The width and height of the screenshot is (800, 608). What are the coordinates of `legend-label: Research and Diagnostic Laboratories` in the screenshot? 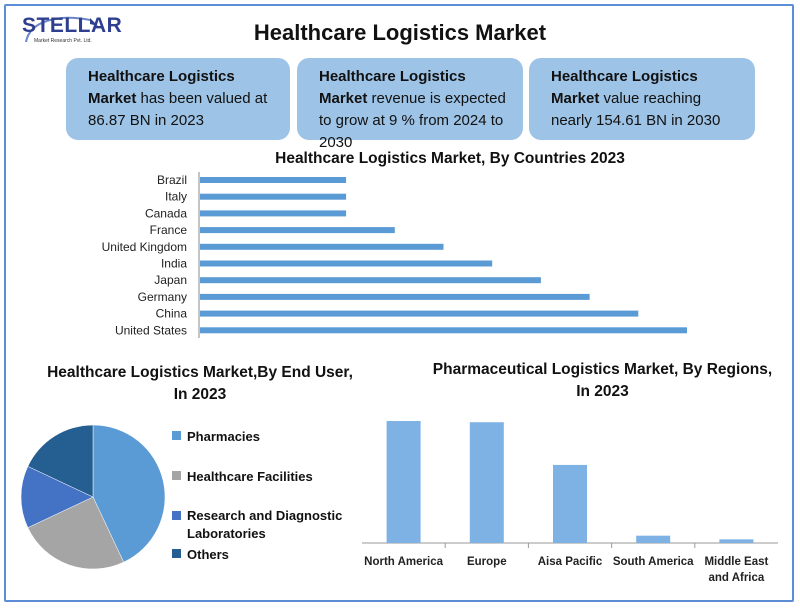 It's located at (265, 524).